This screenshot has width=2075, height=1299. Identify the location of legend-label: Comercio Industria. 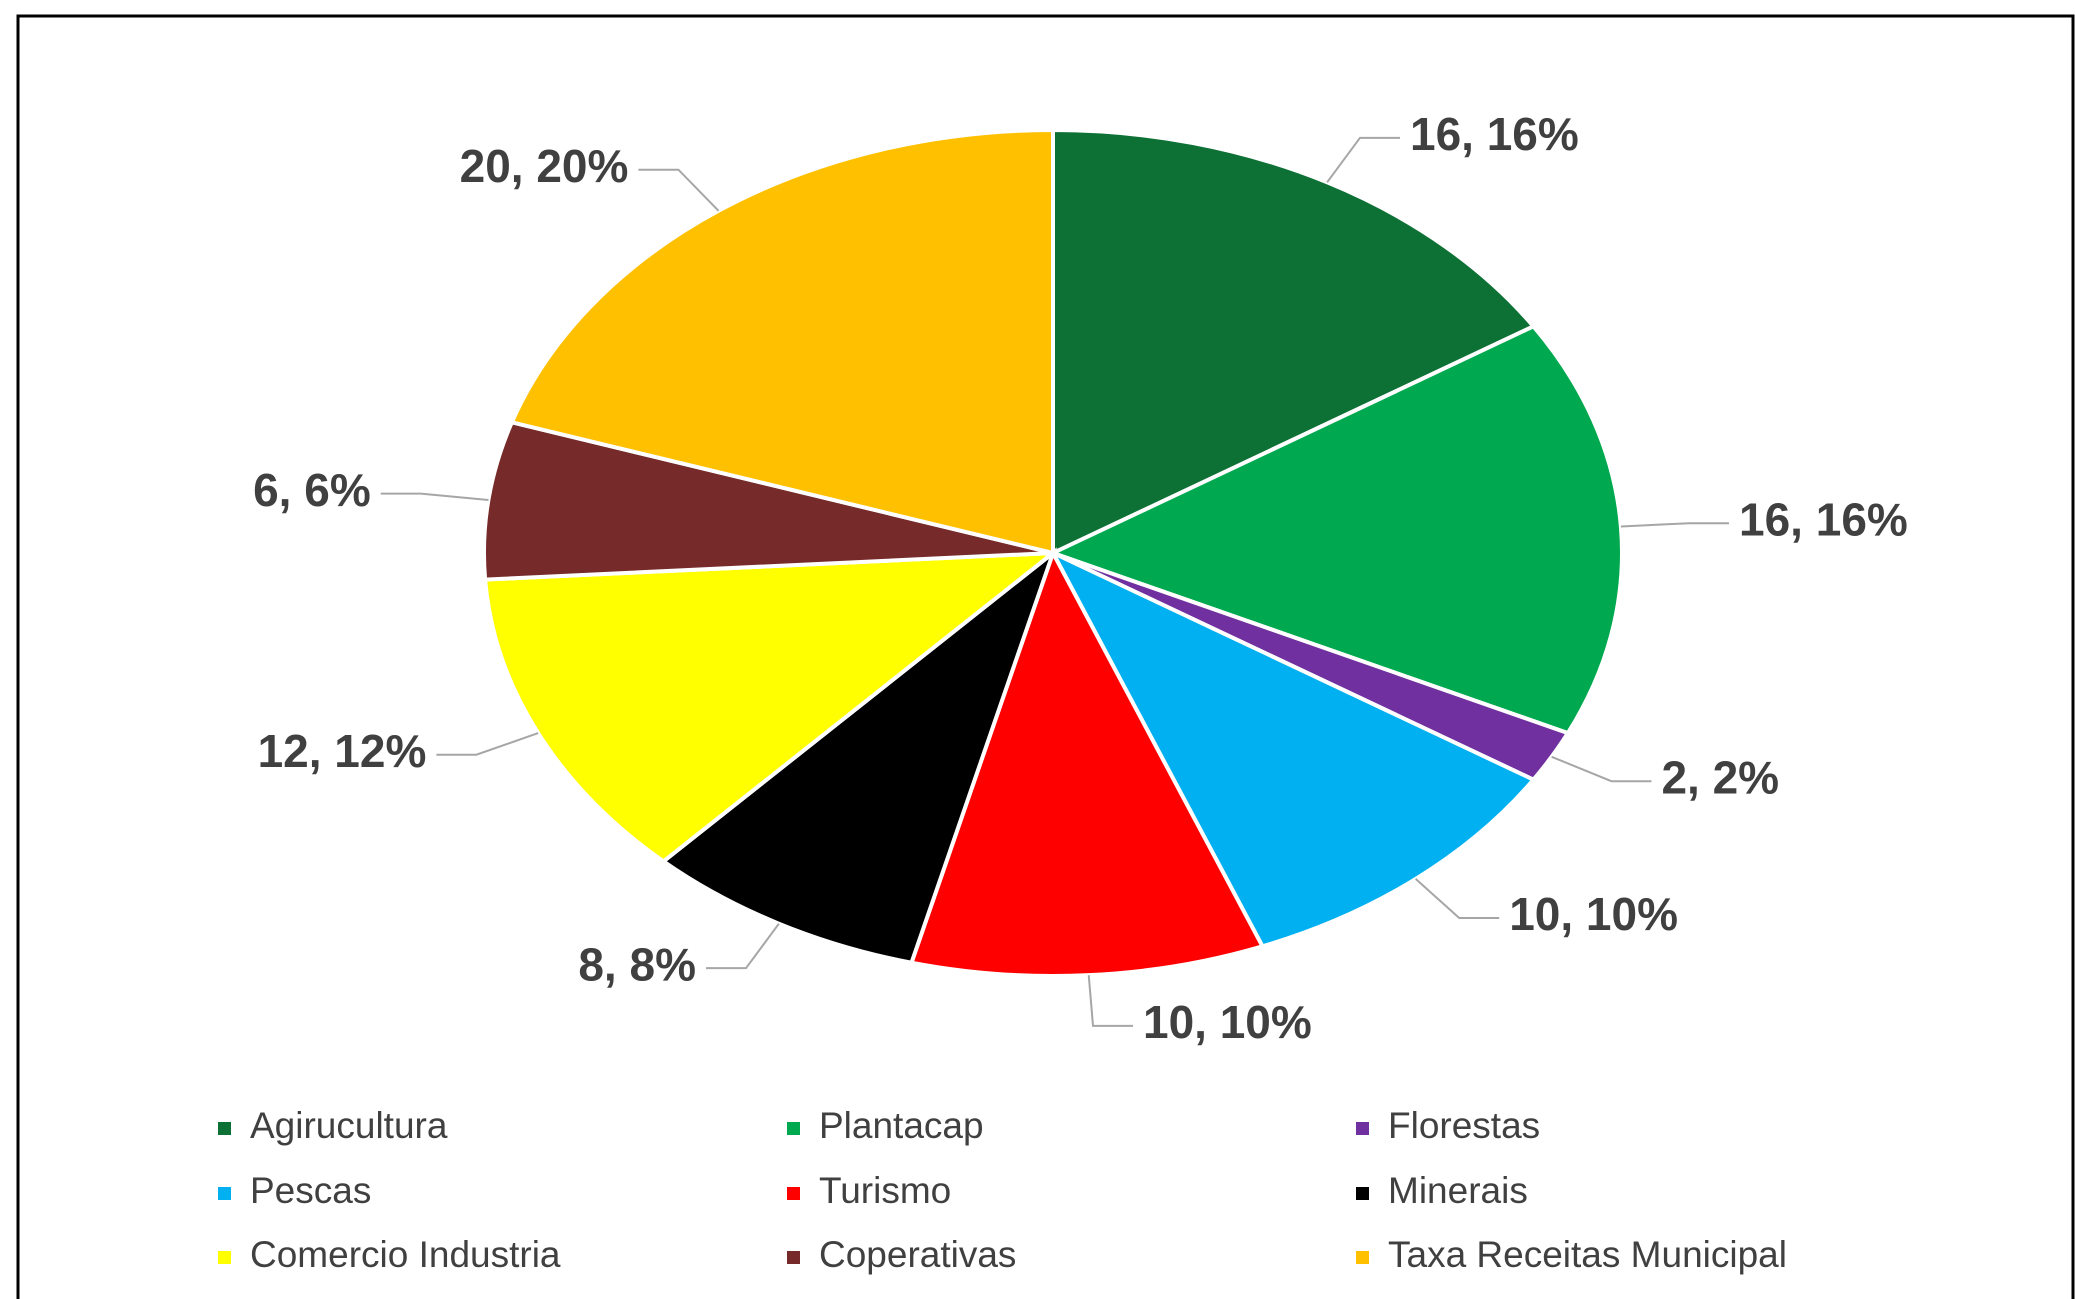
(405, 1254).